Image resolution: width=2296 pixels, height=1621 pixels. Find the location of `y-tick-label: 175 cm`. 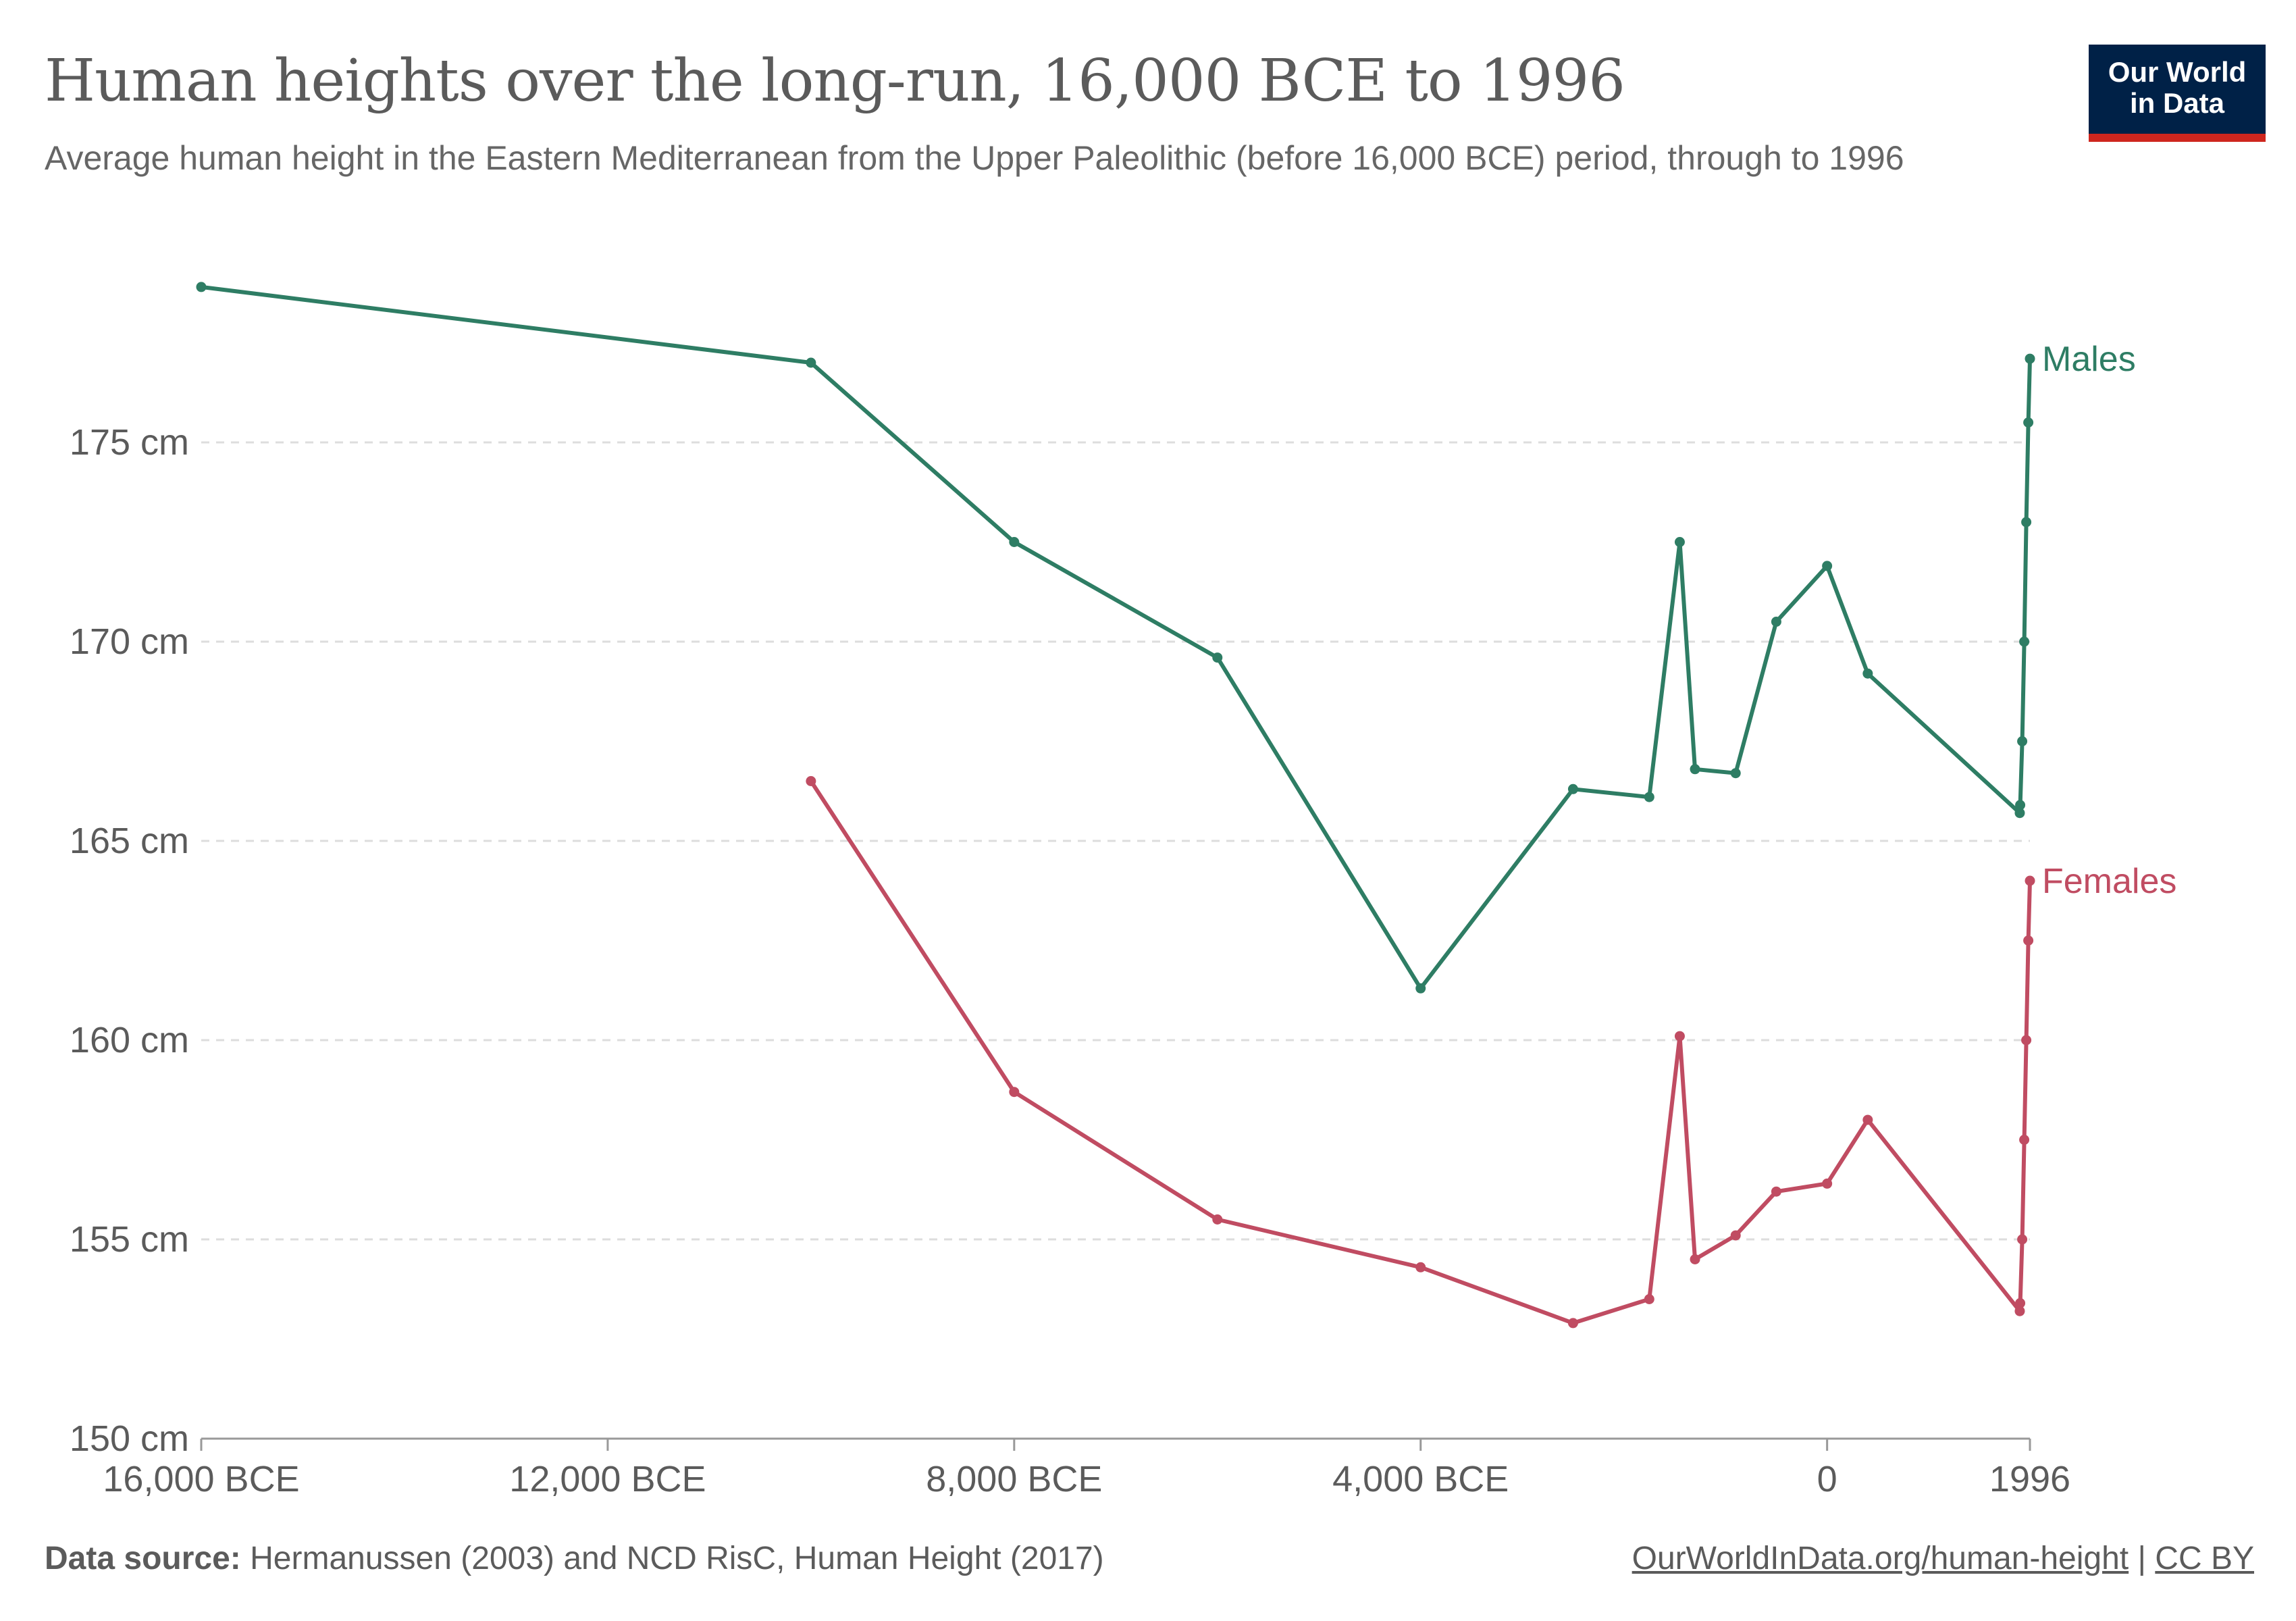

y-tick-label: 175 cm is located at coordinates (129, 442).